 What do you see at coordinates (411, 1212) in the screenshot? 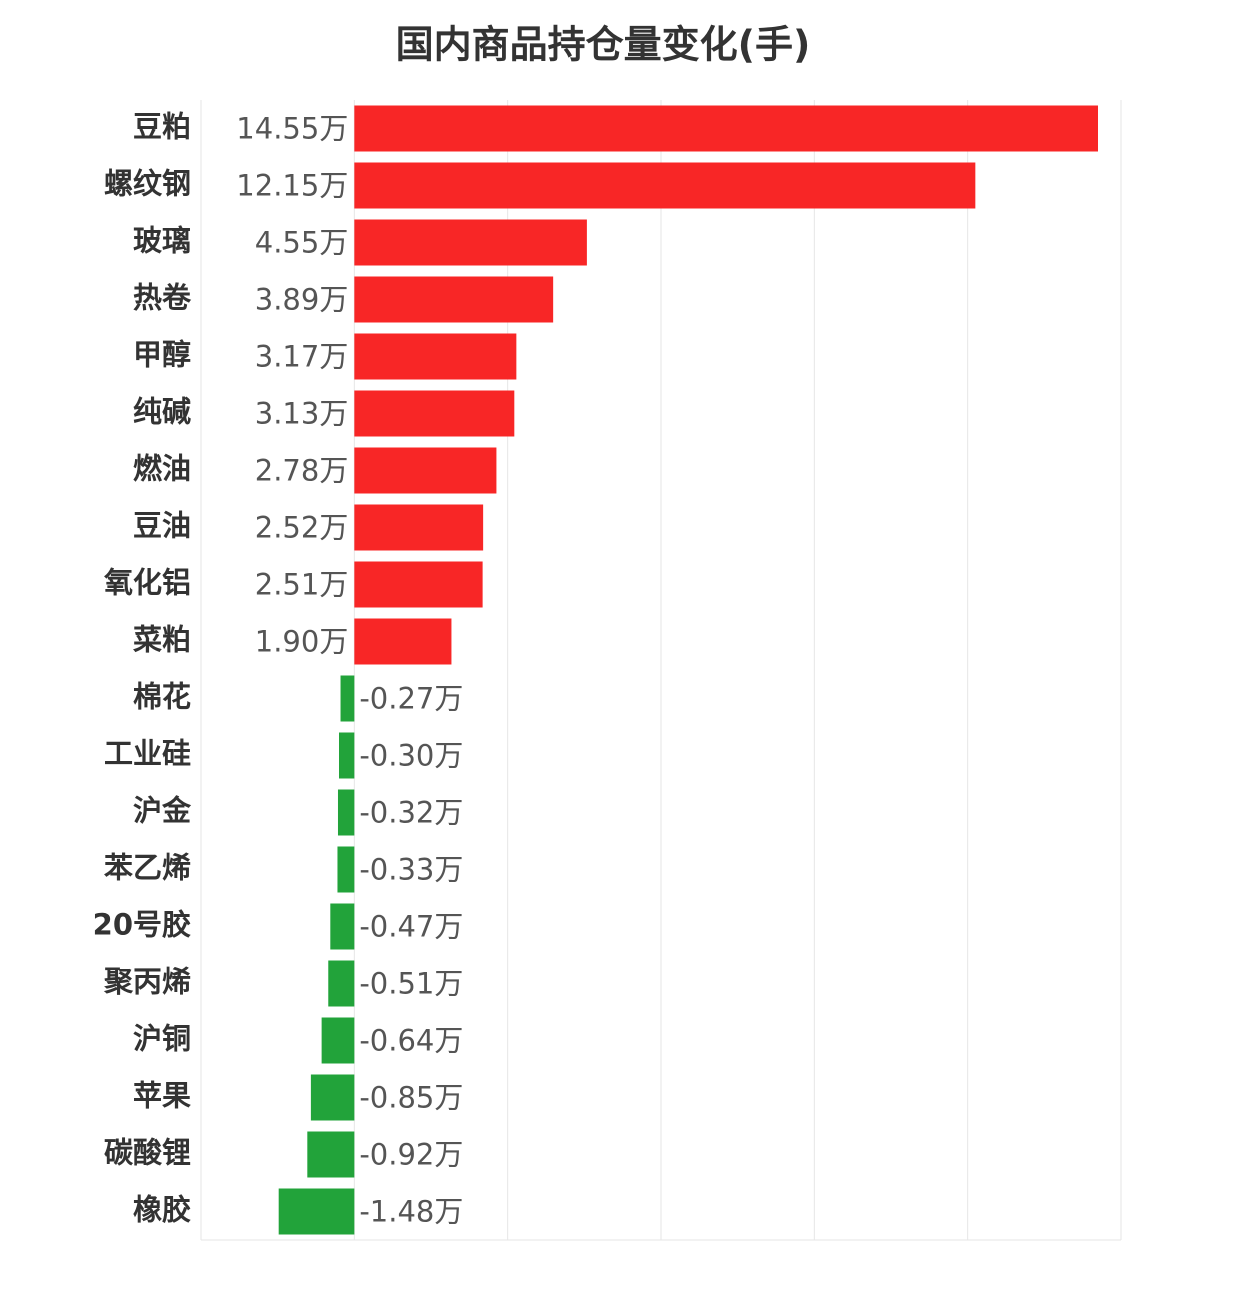
I see `value-label: -1.48万` at bounding box center [411, 1212].